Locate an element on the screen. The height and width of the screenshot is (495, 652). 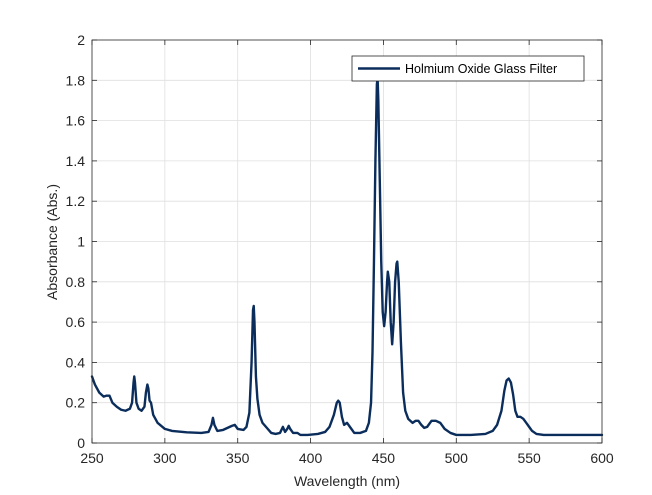
x-axis-title: Wavelength (nm) is located at coordinates (347, 481).